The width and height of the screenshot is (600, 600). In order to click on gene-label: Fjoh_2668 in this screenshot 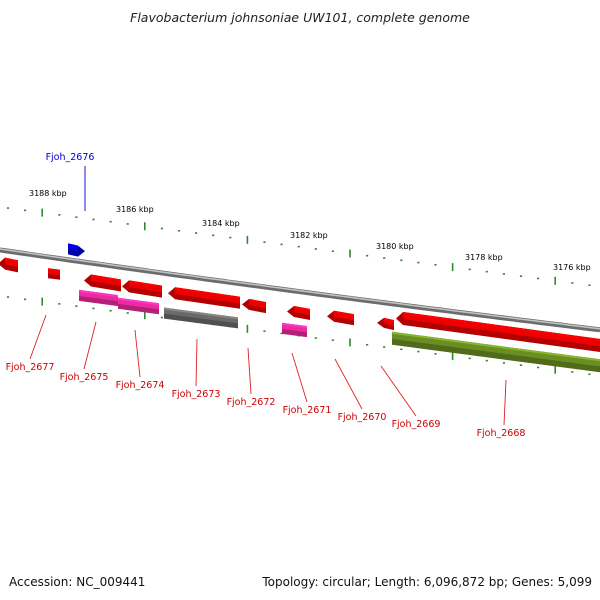, I will do `click(501, 433)`.